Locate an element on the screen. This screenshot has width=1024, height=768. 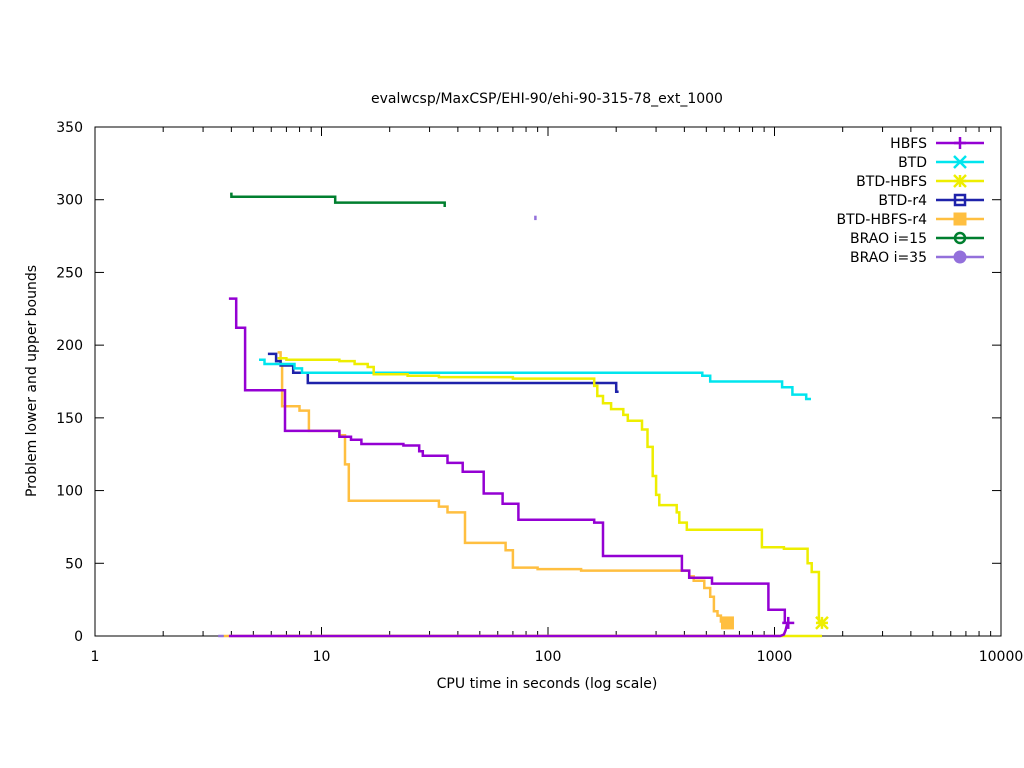
legend-label-brao-i-35: BRAO i=35 is located at coordinates (888, 258).